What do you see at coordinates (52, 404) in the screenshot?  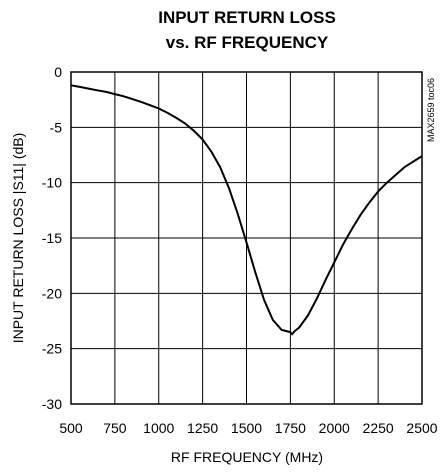 I see `y-tick-label: -30` at bounding box center [52, 404].